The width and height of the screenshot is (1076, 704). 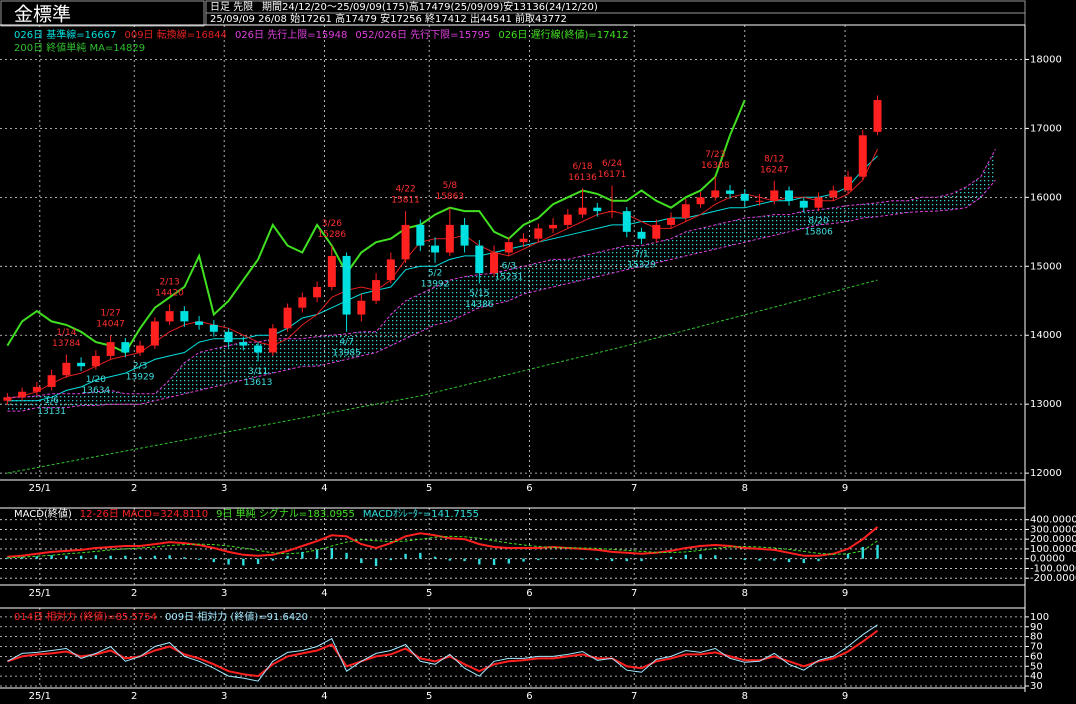 I want to click on high-label-date: 3/26, so click(x=332, y=224).